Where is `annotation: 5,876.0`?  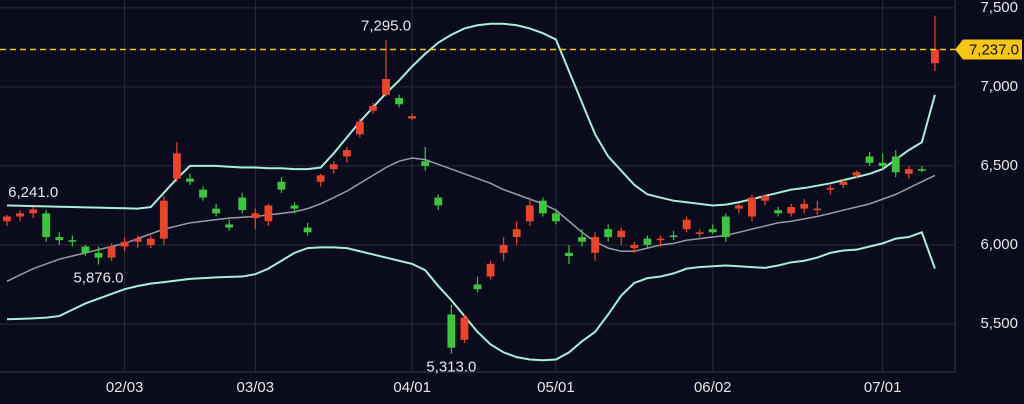
annotation: 5,876.0 is located at coordinates (98, 278).